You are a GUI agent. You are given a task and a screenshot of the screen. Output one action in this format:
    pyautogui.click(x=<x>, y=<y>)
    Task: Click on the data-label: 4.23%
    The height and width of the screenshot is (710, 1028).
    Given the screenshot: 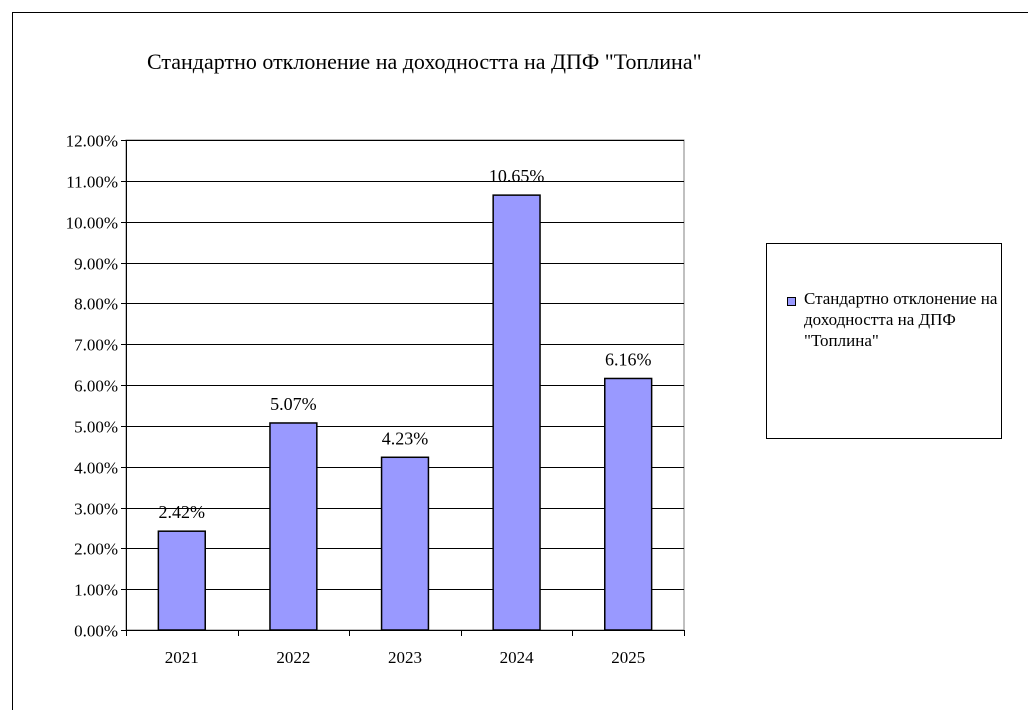 What is the action you would take?
    pyautogui.click(x=405, y=438)
    